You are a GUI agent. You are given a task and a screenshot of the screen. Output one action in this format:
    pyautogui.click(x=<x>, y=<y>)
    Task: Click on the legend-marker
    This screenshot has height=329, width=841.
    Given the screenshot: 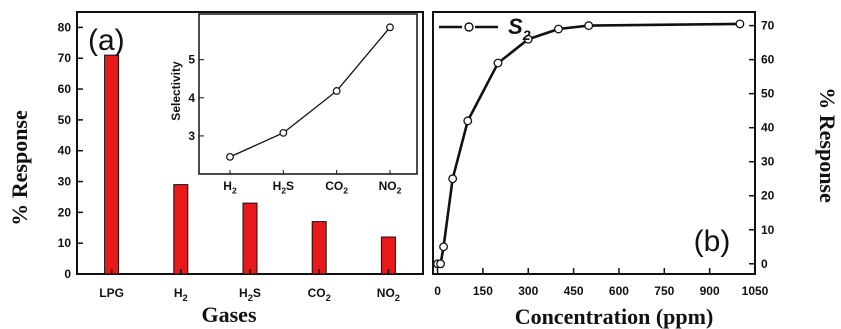 What is the action you would take?
    pyautogui.click(x=469, y=27)
    